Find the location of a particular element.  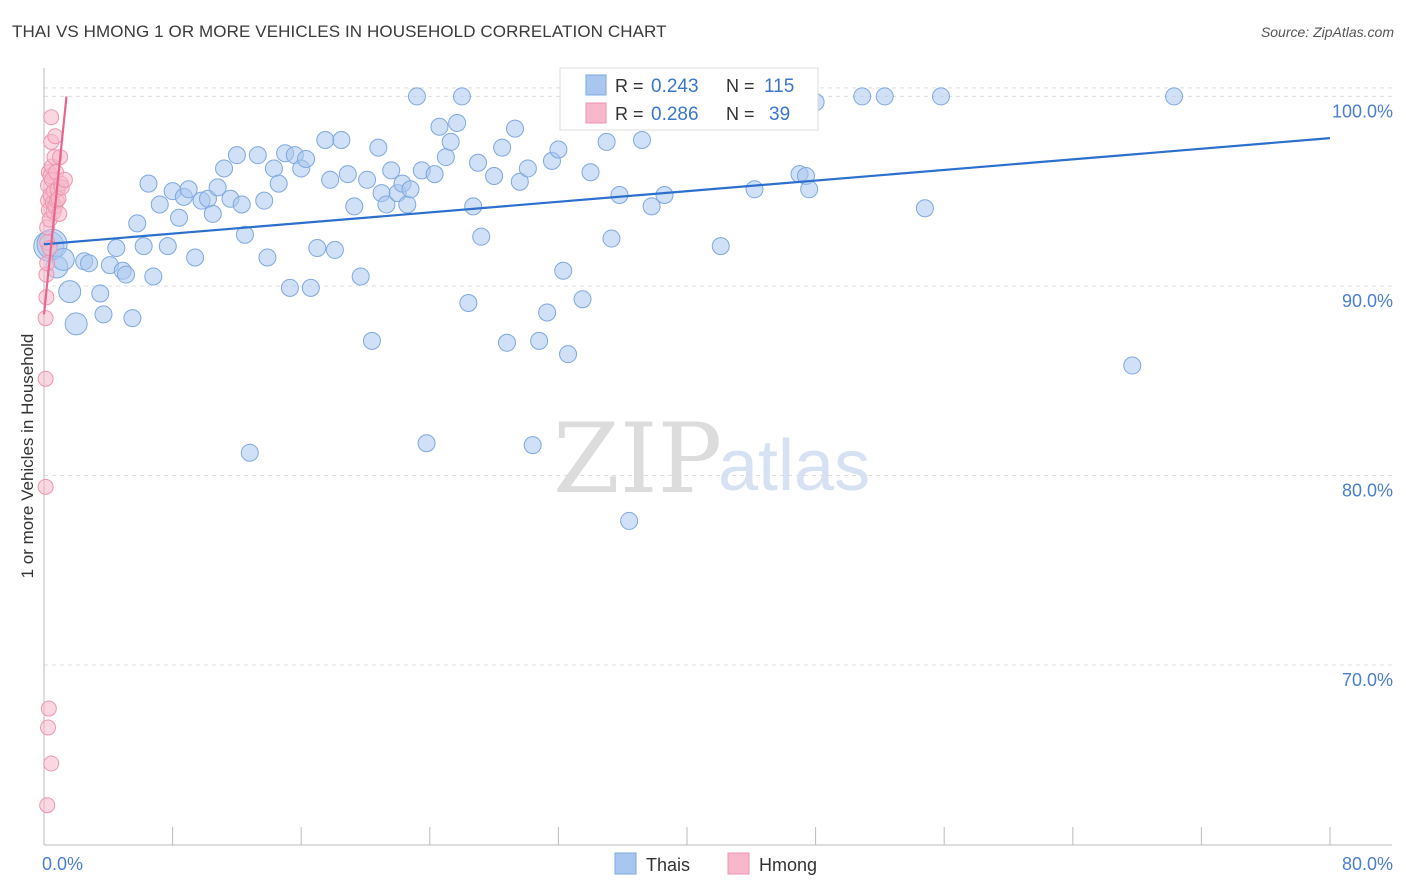

source-label: Source: ZipAtlas.com is located at coordinates (1327, 32).